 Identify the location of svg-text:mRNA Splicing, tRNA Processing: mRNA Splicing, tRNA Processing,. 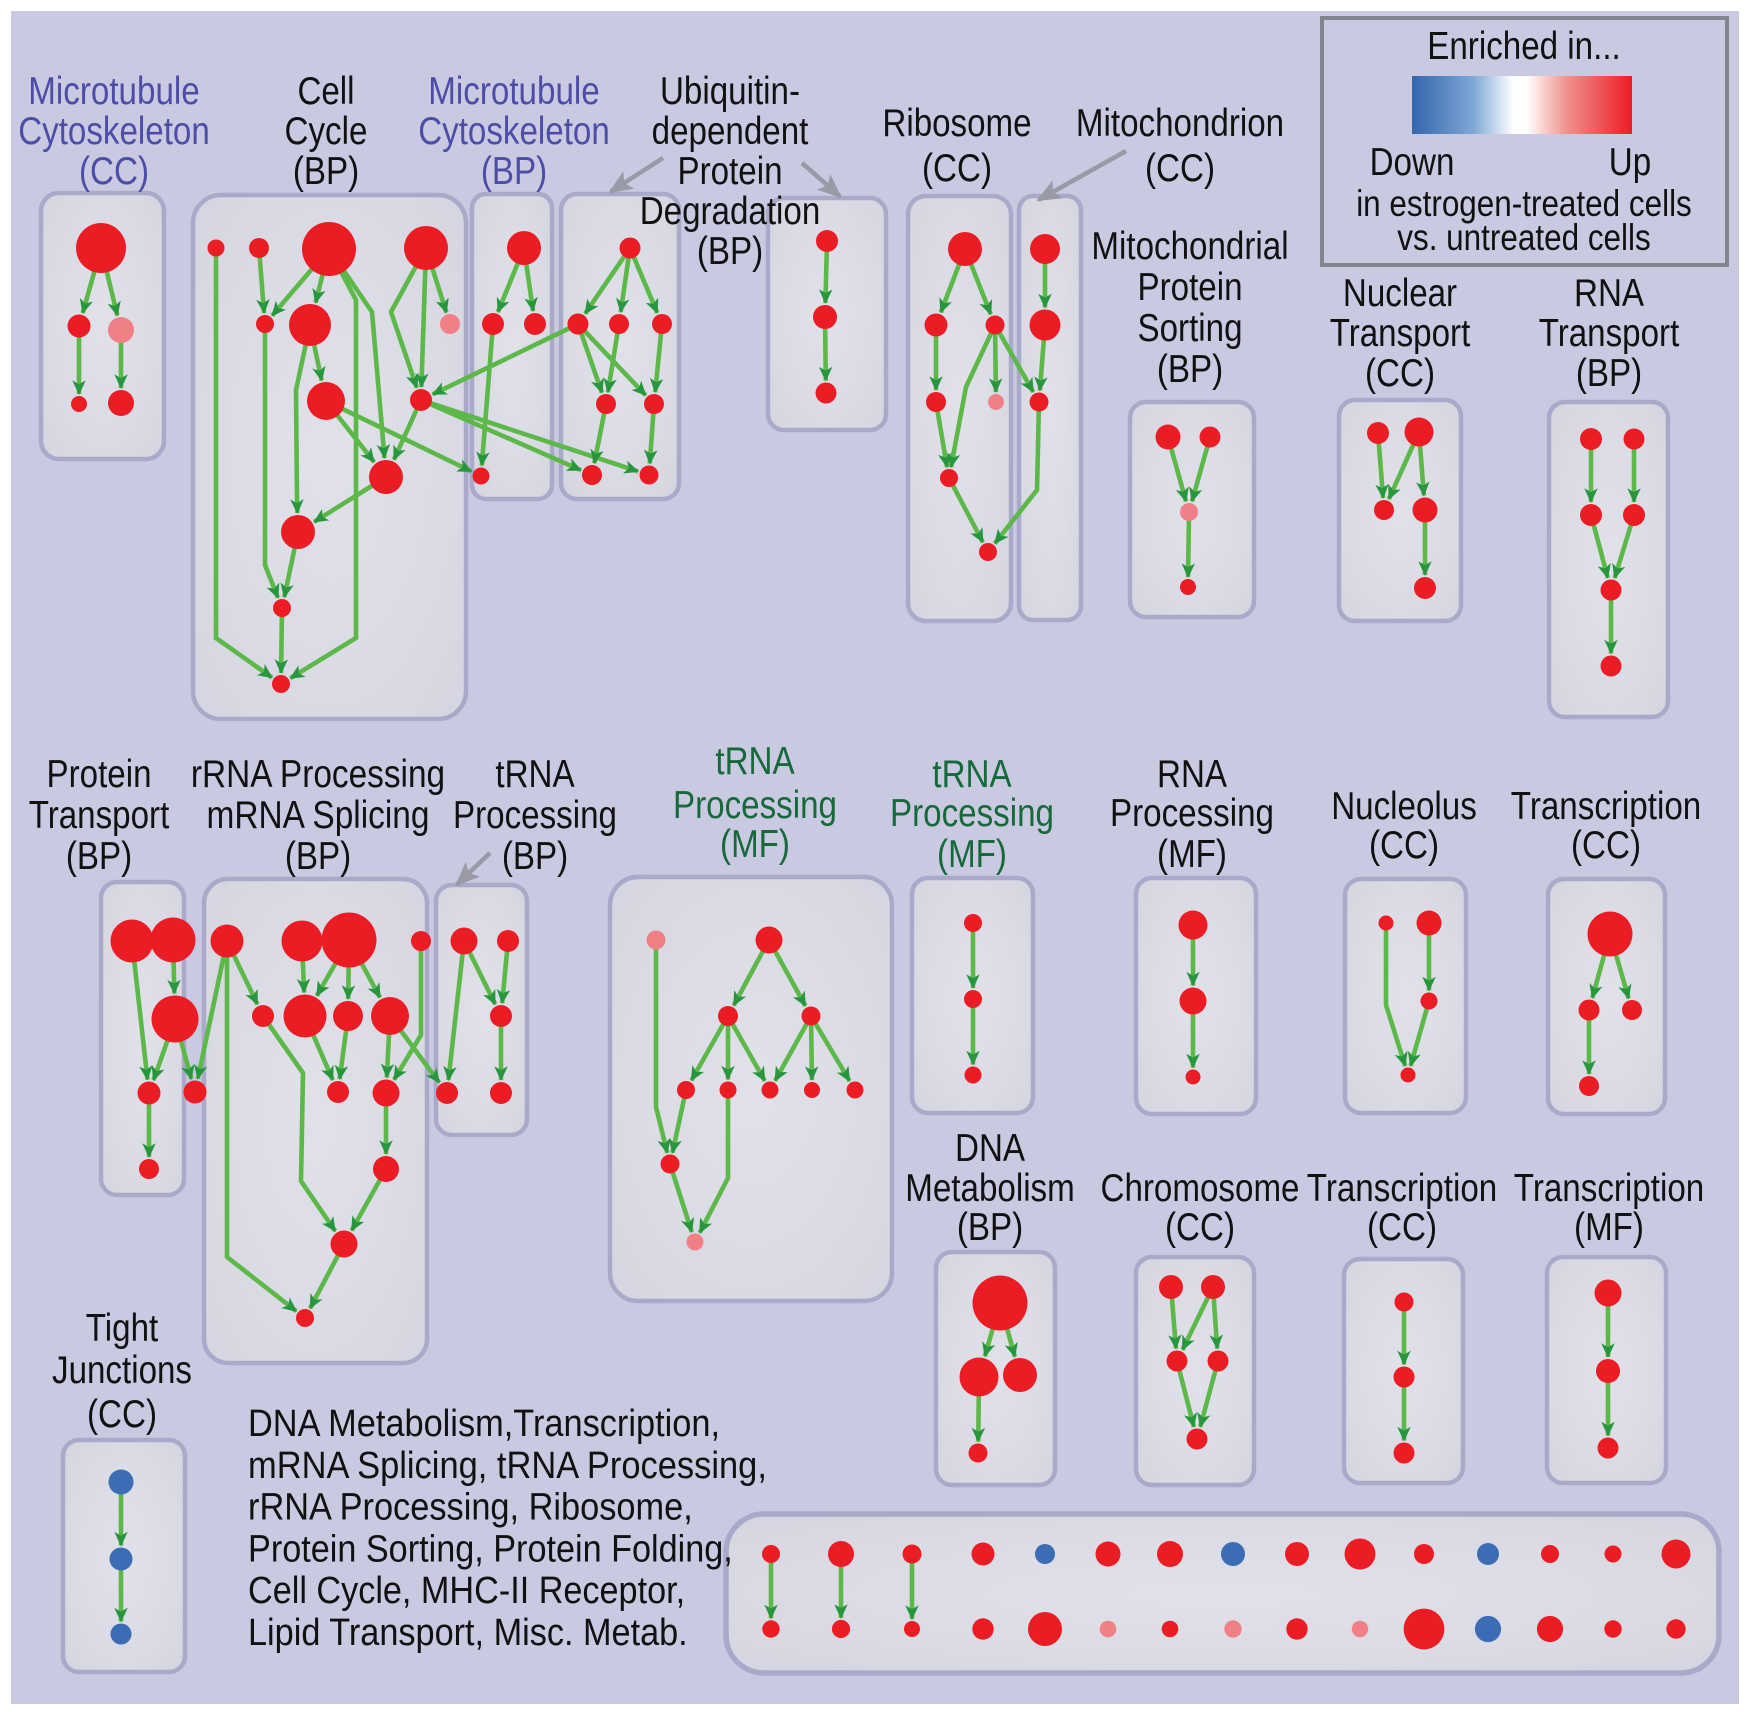
(507, 1466).